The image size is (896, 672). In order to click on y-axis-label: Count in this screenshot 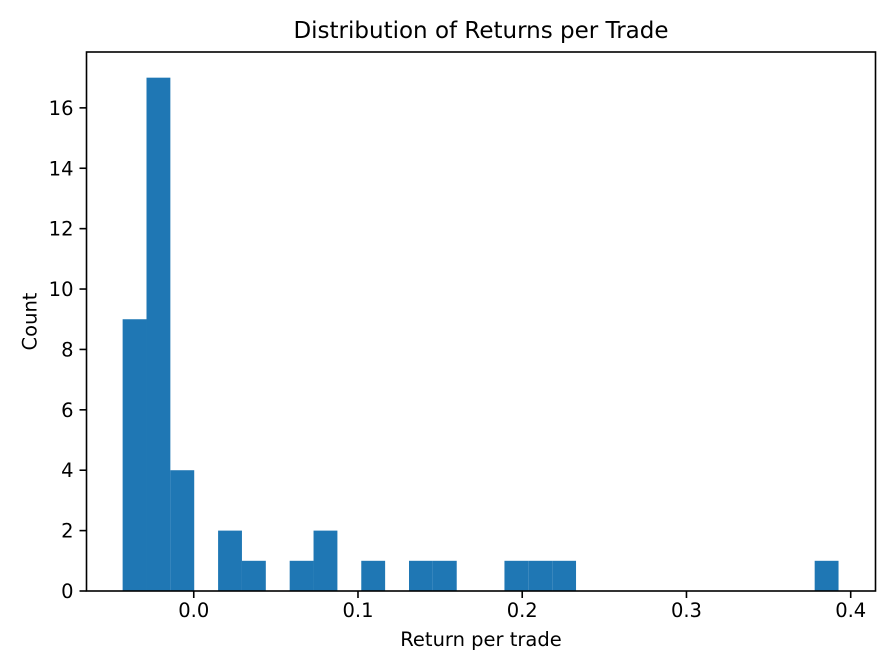, I will do `click(30, 321)`.